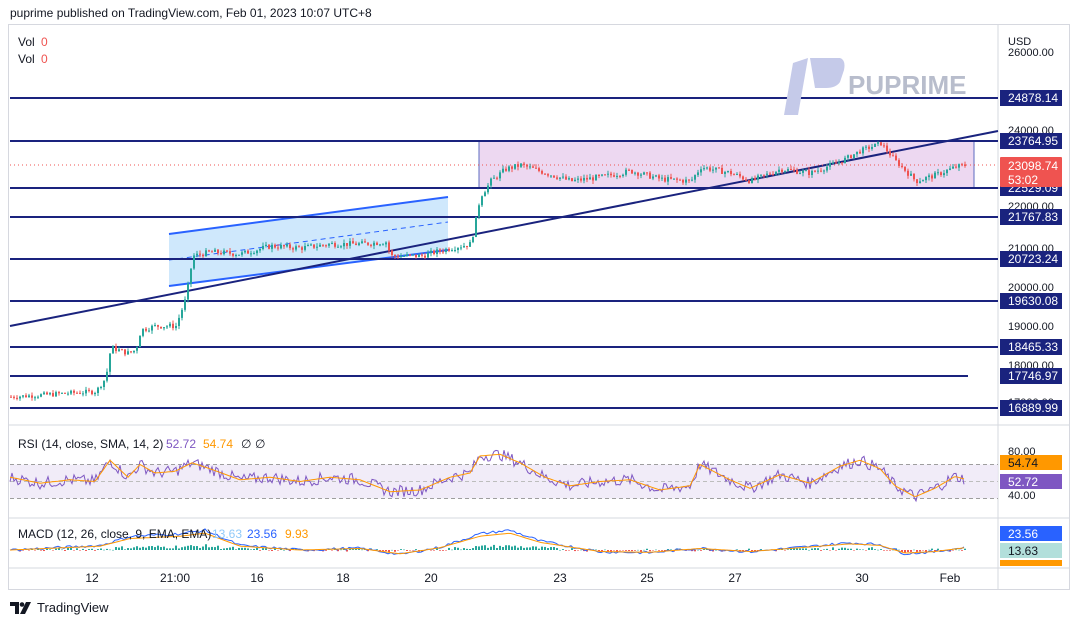  Describe the element at coordinates (257, 578) in the screenshot. I see `time-axis-label: 16` at that location.